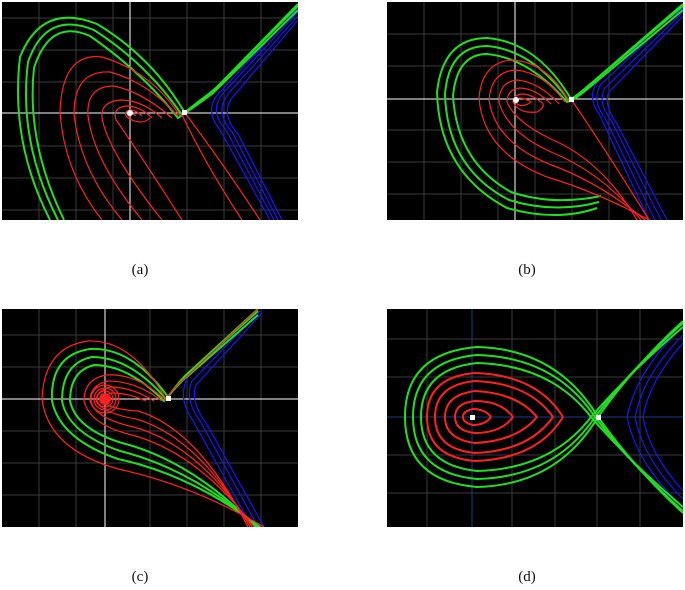  What do you see at coordinates (527, 270) in the screenshot?
I see `caption-b: (b)` at bounding box center [527, 270].